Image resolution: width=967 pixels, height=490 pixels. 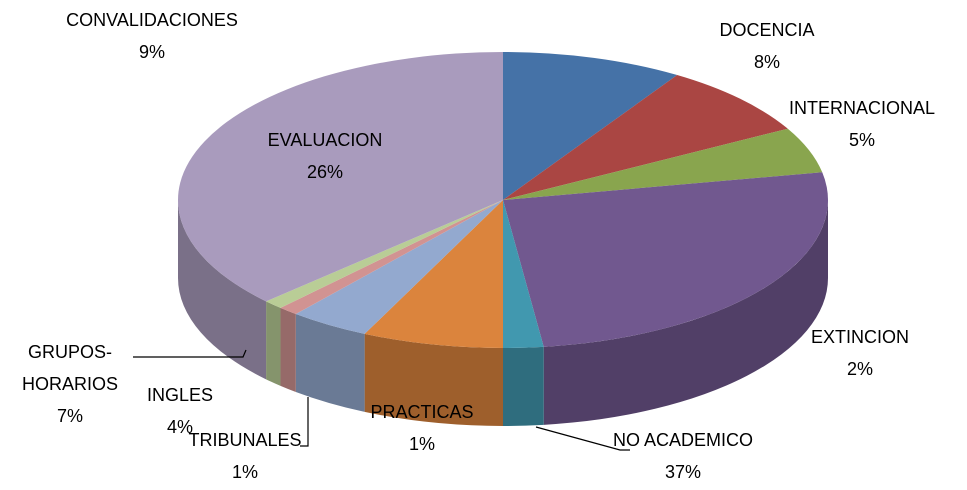 What do you see at coordinates (152, 20) in the screenshot?
I see `category-name: CONVALIDACIONES` at bounding box center [152, 20].